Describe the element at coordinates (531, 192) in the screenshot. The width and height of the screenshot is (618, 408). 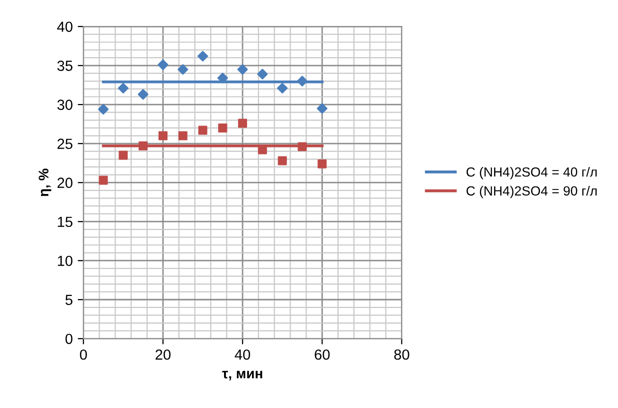
I see `legend-label: C (NH4)2SO4 = 90 г/л` at that location.